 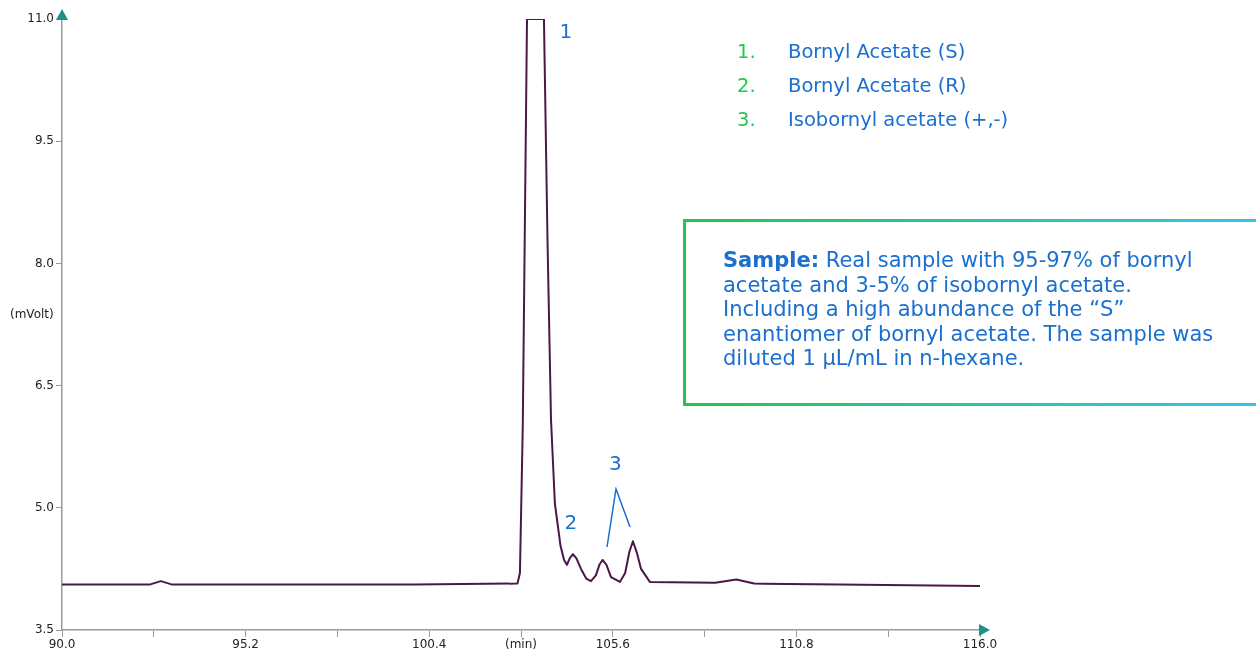 I want to click on text: 3. Isobornyl acetate (+,-), so click(x=873, y=119).